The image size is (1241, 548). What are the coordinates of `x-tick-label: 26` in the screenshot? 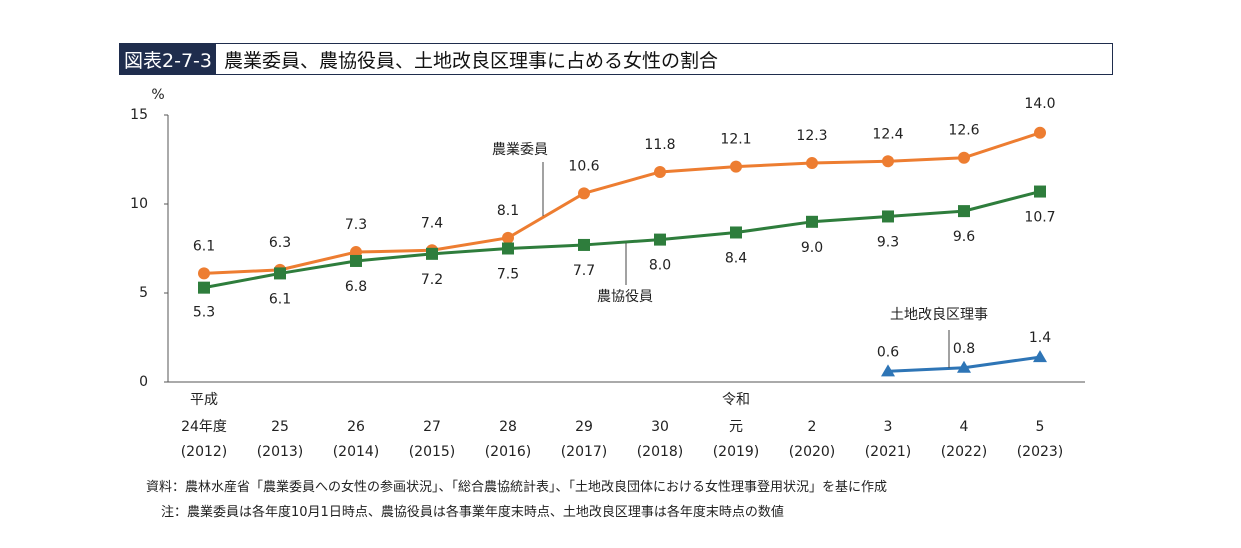 It's located at (356, 427).